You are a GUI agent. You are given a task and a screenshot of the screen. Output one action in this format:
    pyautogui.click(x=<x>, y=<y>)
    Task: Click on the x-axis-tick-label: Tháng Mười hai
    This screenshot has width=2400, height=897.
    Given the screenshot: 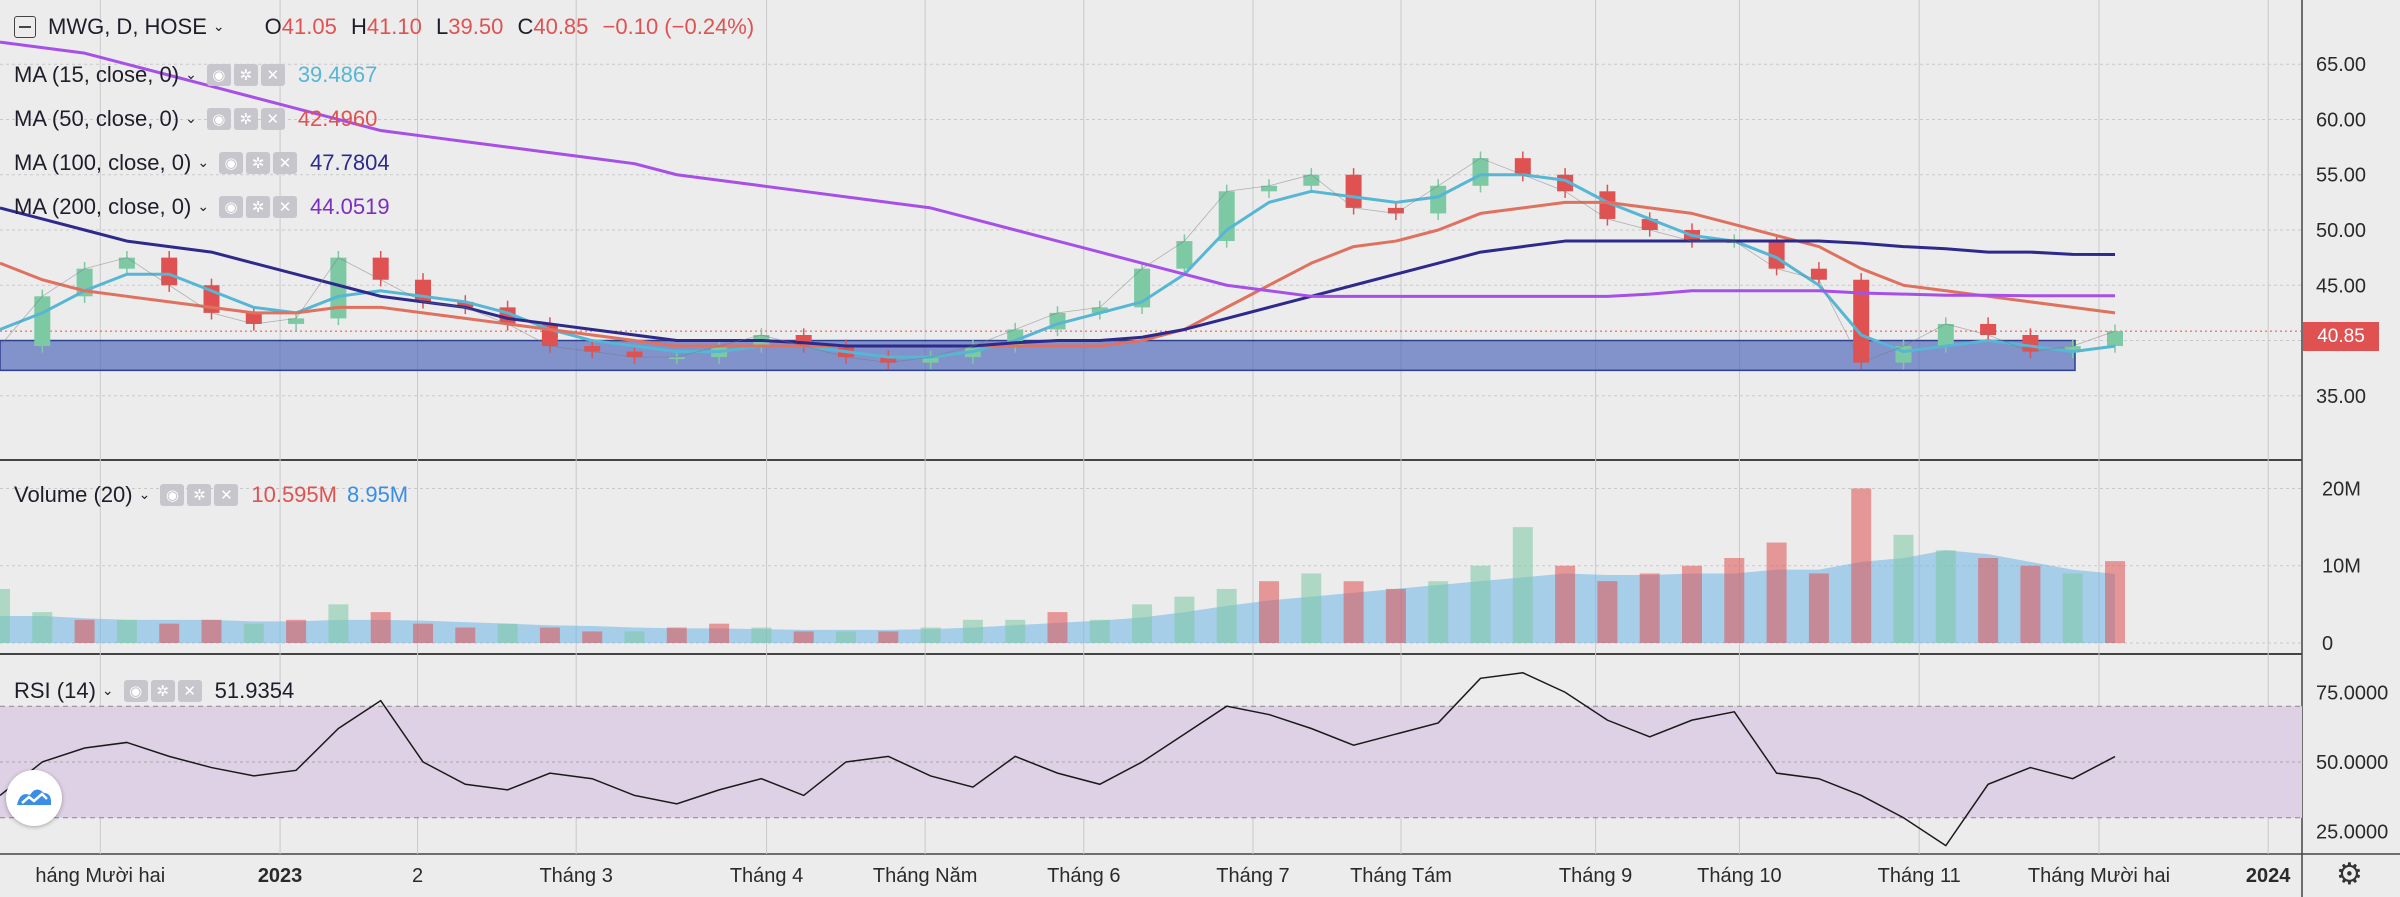 What is the action you would take?
    pyautogui.click(x=2099, y=876)
    